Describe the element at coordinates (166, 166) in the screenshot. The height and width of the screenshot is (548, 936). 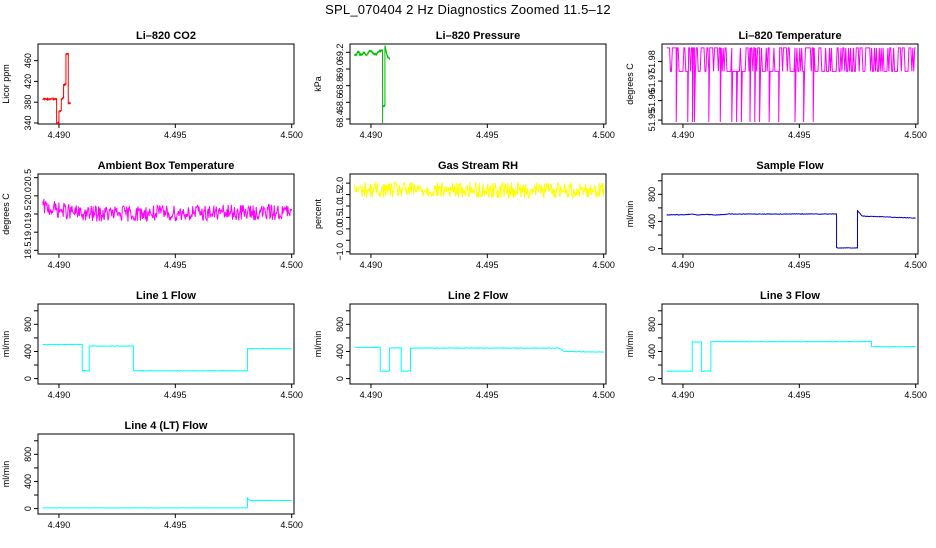
I see `chart-title: Ambient Box Temperature` at that location.